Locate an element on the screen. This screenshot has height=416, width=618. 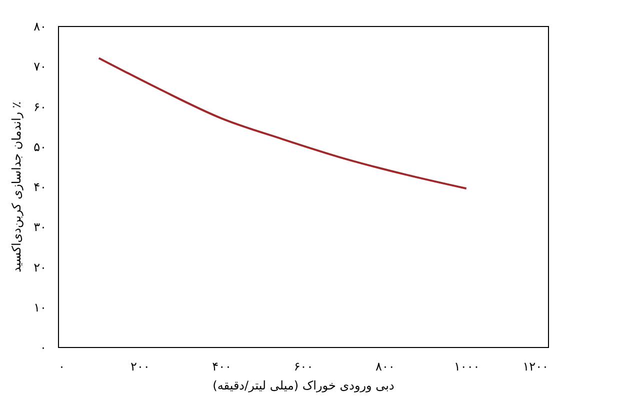
x-axis-title: دبی ورودی خوراک (میلی لیتر/دقیقه) is located at coordinates (303, 385).